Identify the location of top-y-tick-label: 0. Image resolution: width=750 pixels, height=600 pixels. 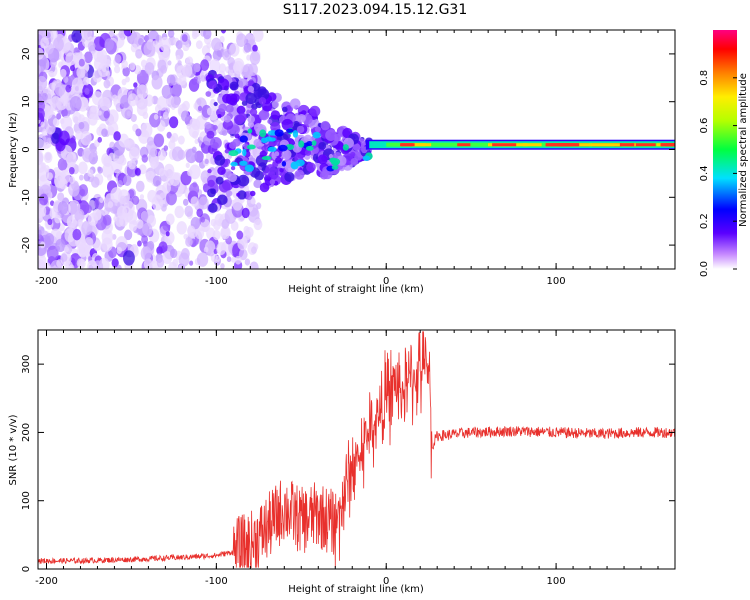
(26, 149).